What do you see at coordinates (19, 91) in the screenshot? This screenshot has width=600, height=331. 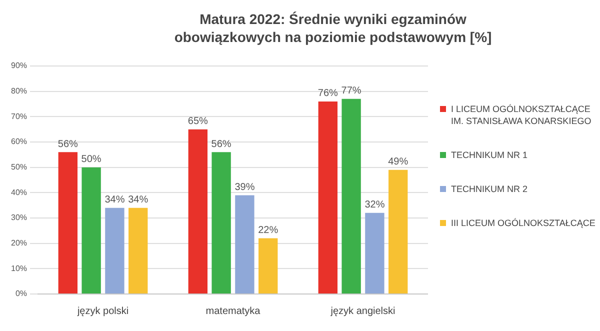 I see `y-tick-label: 80%` at bounding box center [19, 91].